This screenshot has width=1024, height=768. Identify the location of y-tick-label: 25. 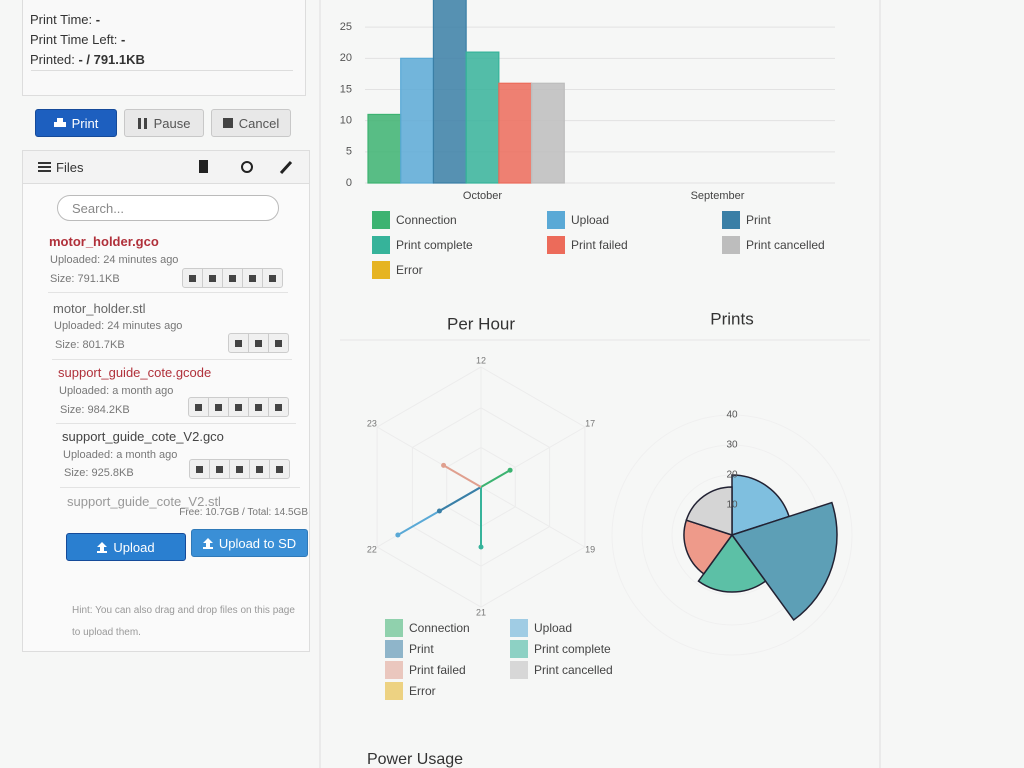
(346, 27).